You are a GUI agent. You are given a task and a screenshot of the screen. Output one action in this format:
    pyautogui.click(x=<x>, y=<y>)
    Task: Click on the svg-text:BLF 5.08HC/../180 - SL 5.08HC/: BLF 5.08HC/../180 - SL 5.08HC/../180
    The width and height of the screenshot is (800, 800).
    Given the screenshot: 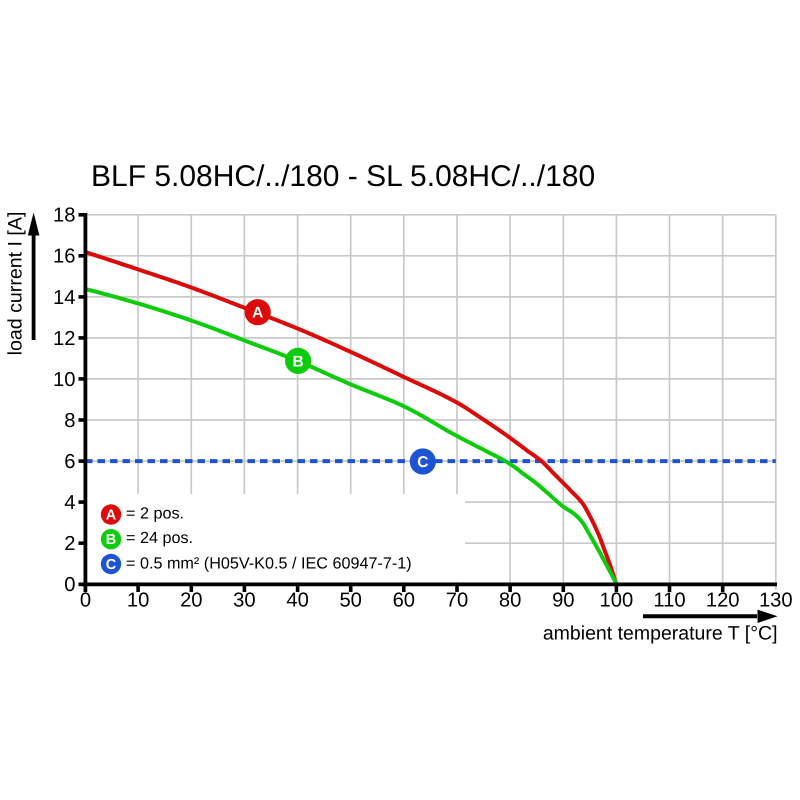 What is the action you would take?
    pyautogui.click(x=343, y=176)
    